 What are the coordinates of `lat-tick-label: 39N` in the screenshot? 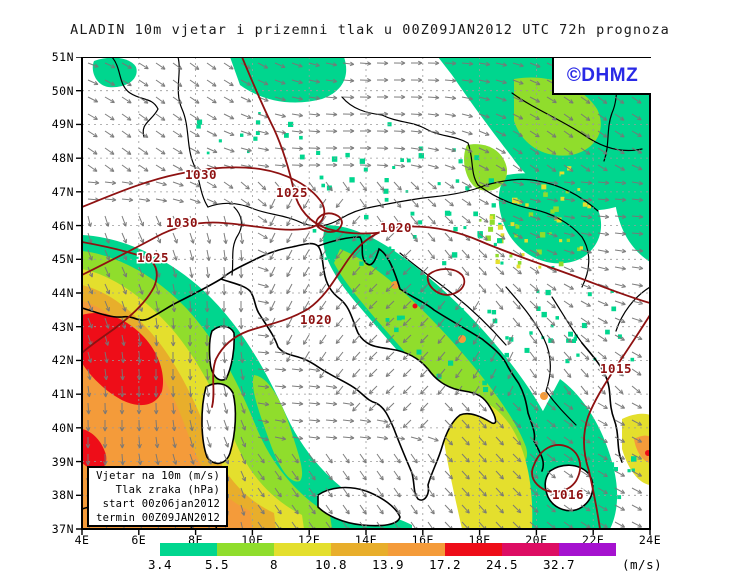 It's located at (62, 461).